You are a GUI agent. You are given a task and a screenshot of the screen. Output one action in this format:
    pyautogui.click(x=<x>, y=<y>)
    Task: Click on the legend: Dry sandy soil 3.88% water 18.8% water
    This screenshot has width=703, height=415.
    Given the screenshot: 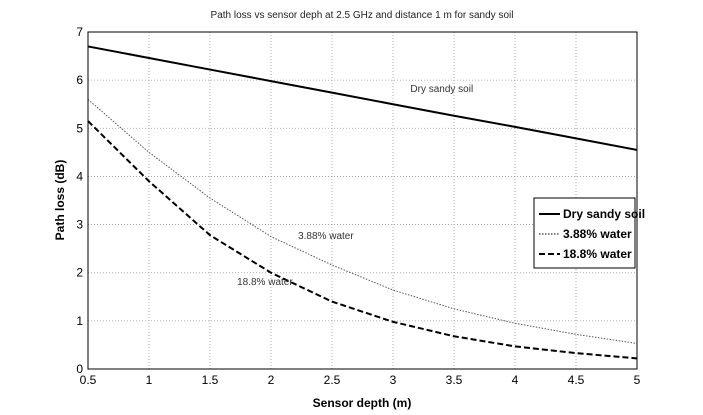 What is the action you would take?
    pyautogui.click(x=589, y=233)
    